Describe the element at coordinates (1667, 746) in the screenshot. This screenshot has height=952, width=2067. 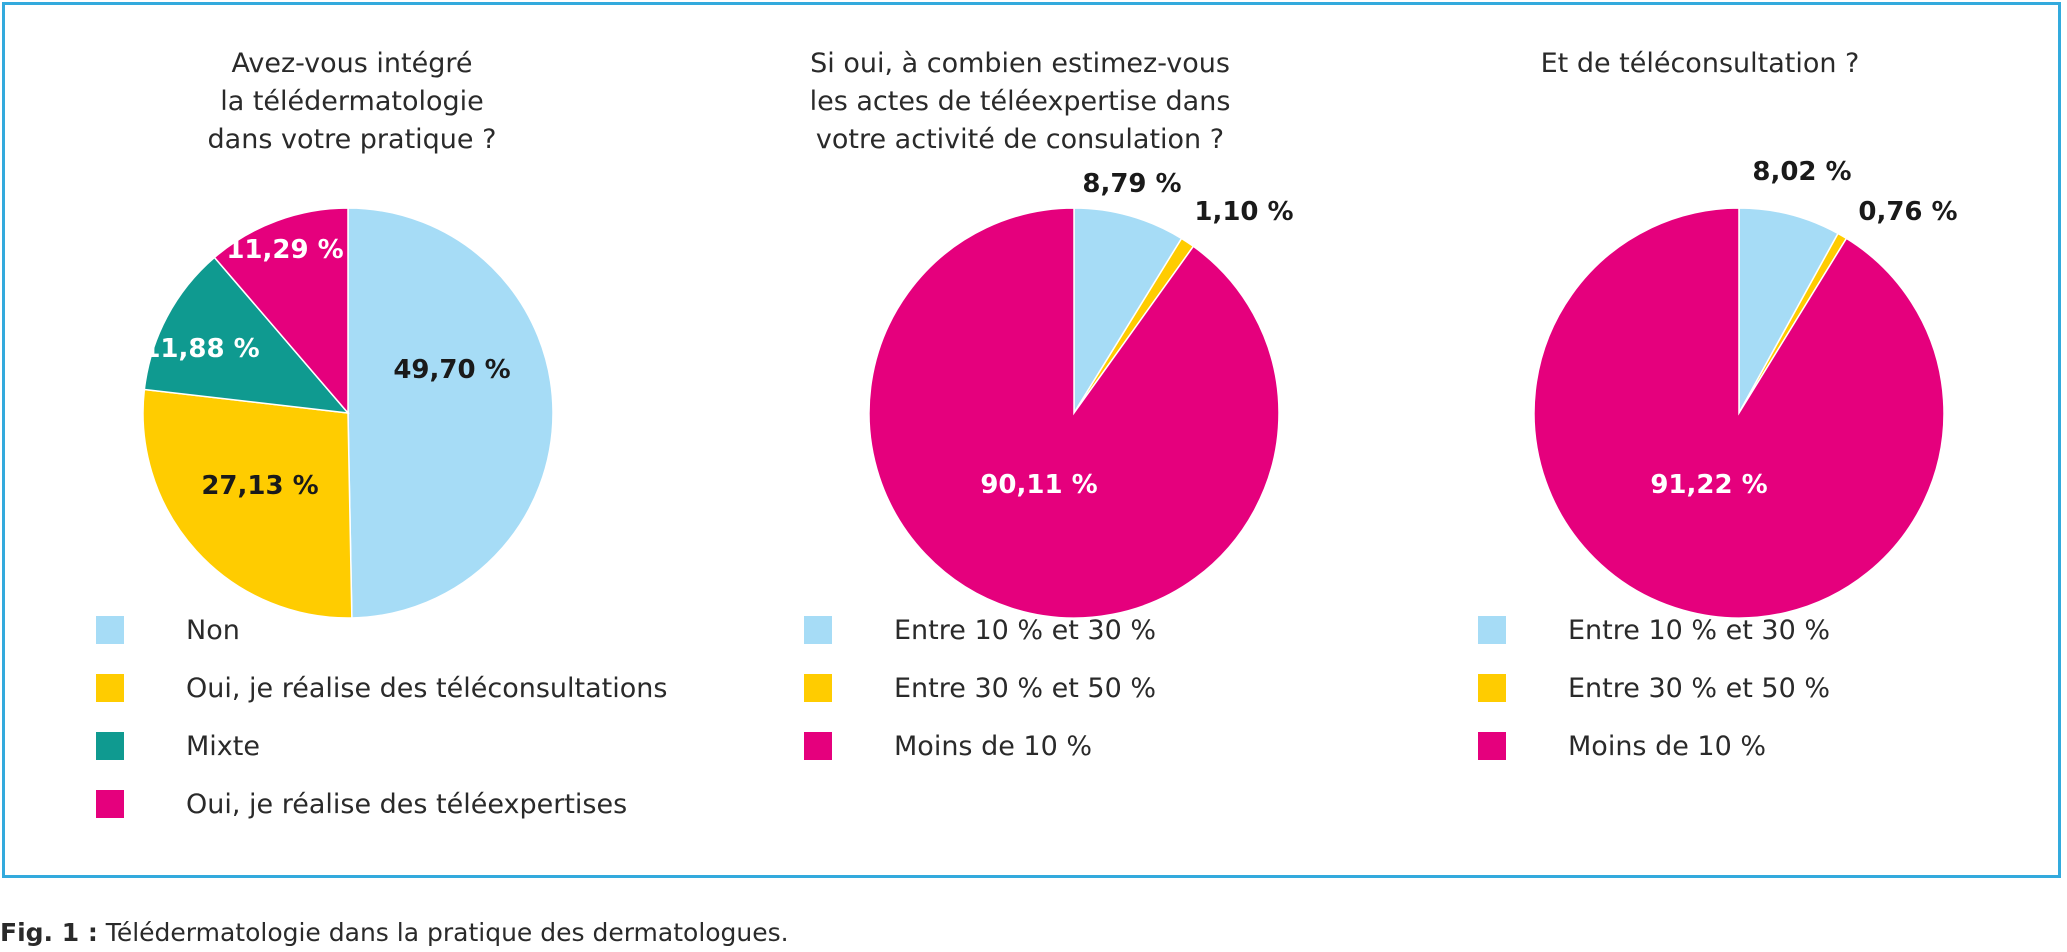
I see `chart3-legend-label-3: Moins de 10 %` at that location.